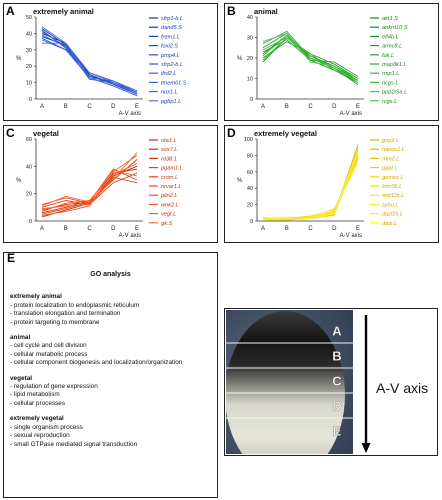  I want to click on legend-entry: sybu.L, so click(390, 205).